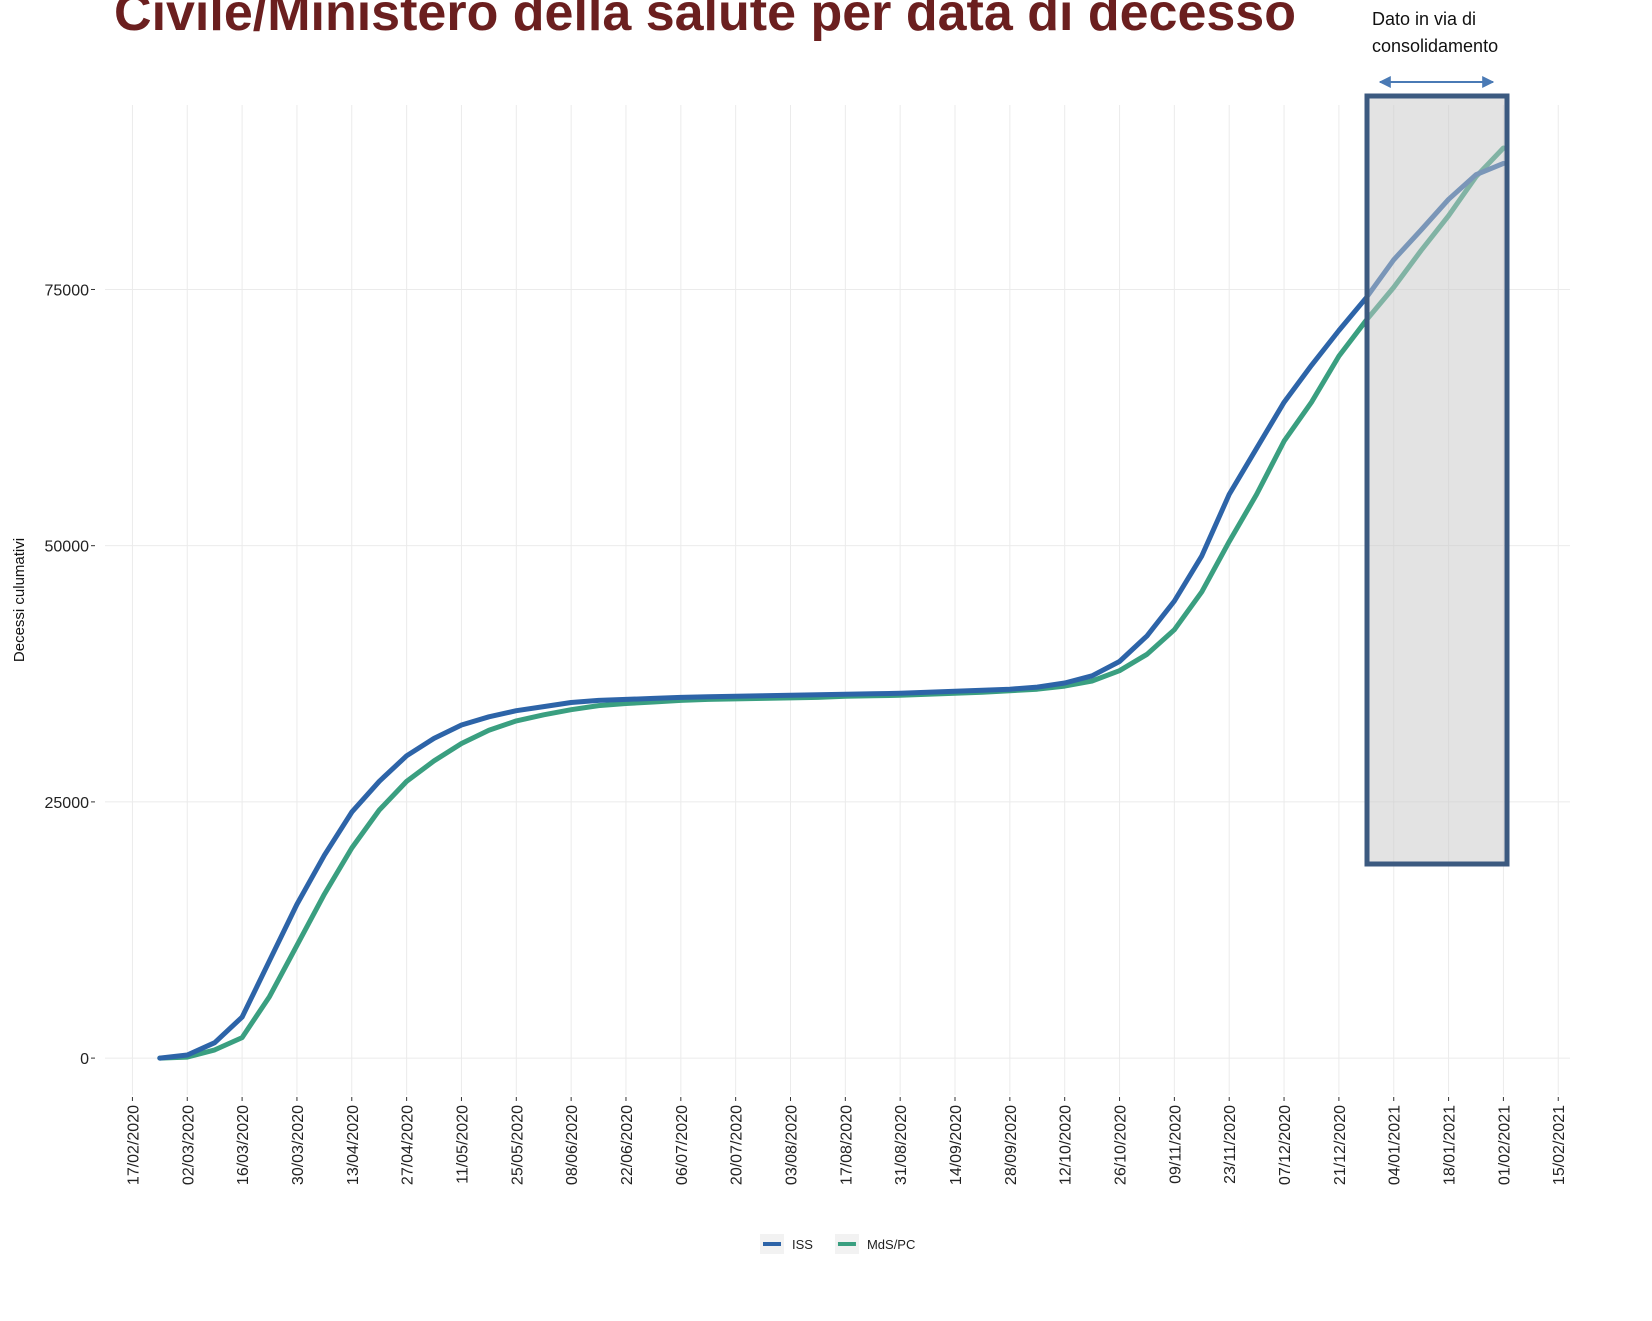 The image size is (1652, 1321). Describe the element at coordinates (1395, 1145) in the screenshot. I see `x-tick-label: 04/01/2021` at that location.